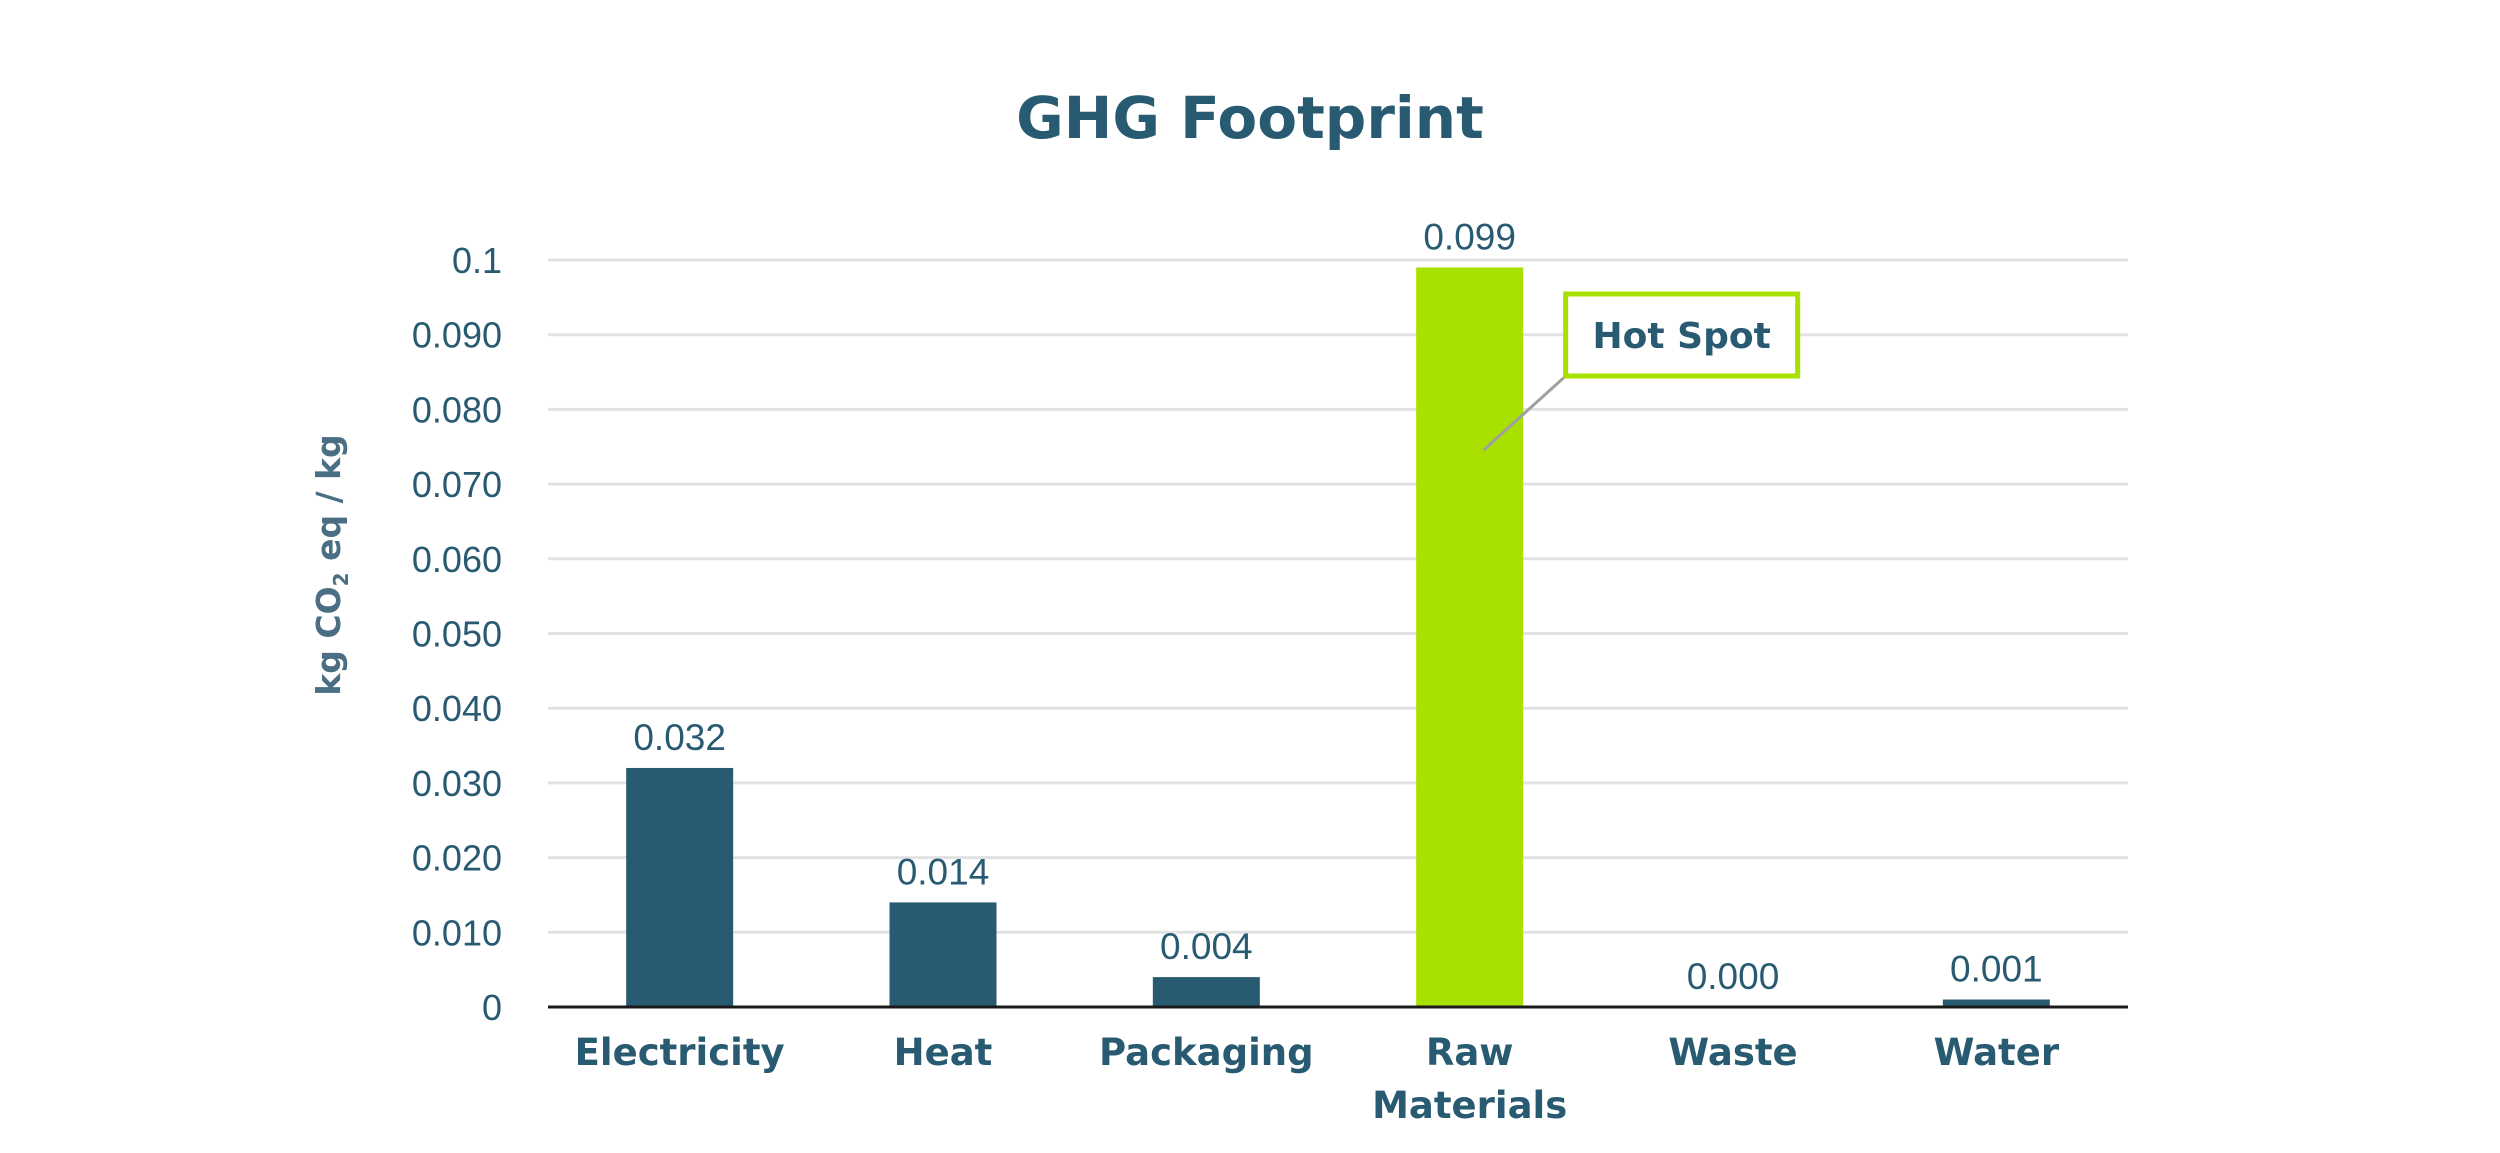 The width and height of the screenshot is (2500, 1153). I want to click on y-tick-label: 0.020, so click(457, 858).